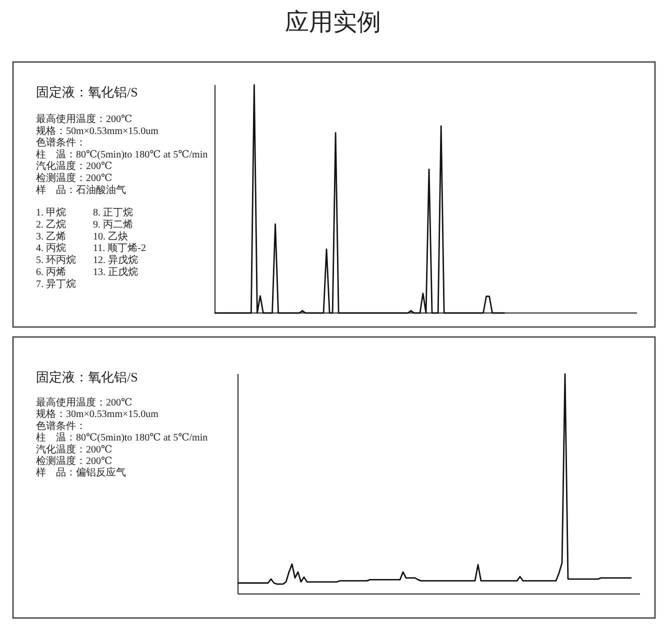  I want to click on text: 8. 正丁烷, so click(113, 212).